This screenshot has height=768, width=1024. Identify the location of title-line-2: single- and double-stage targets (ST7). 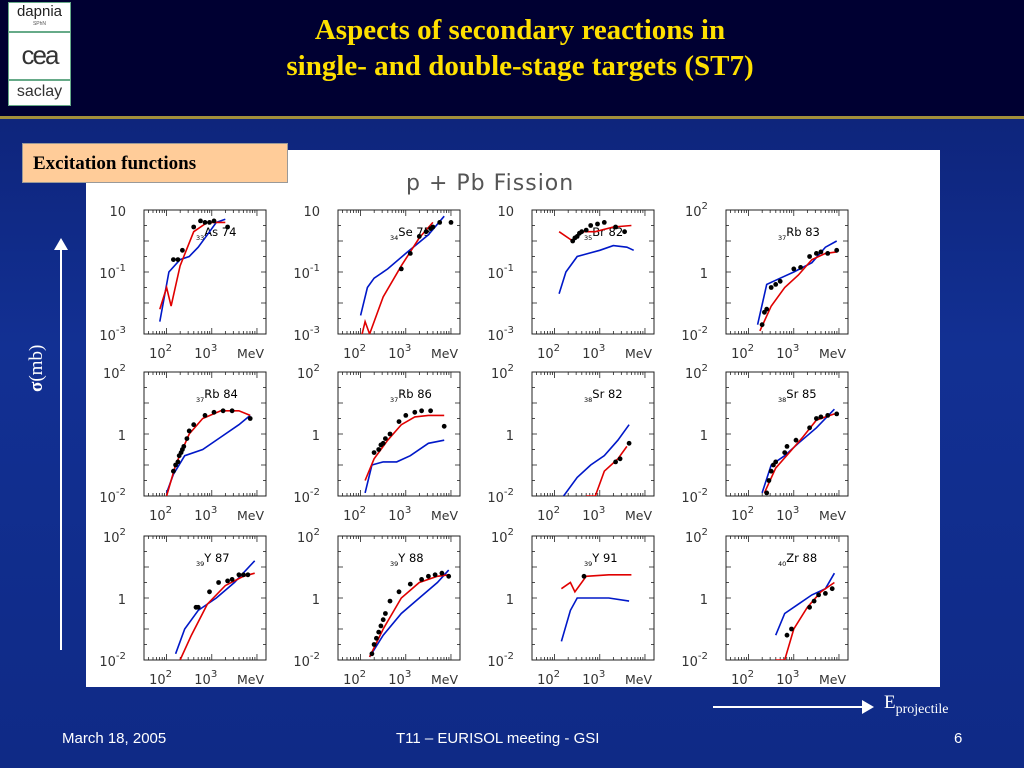
(520, 66).